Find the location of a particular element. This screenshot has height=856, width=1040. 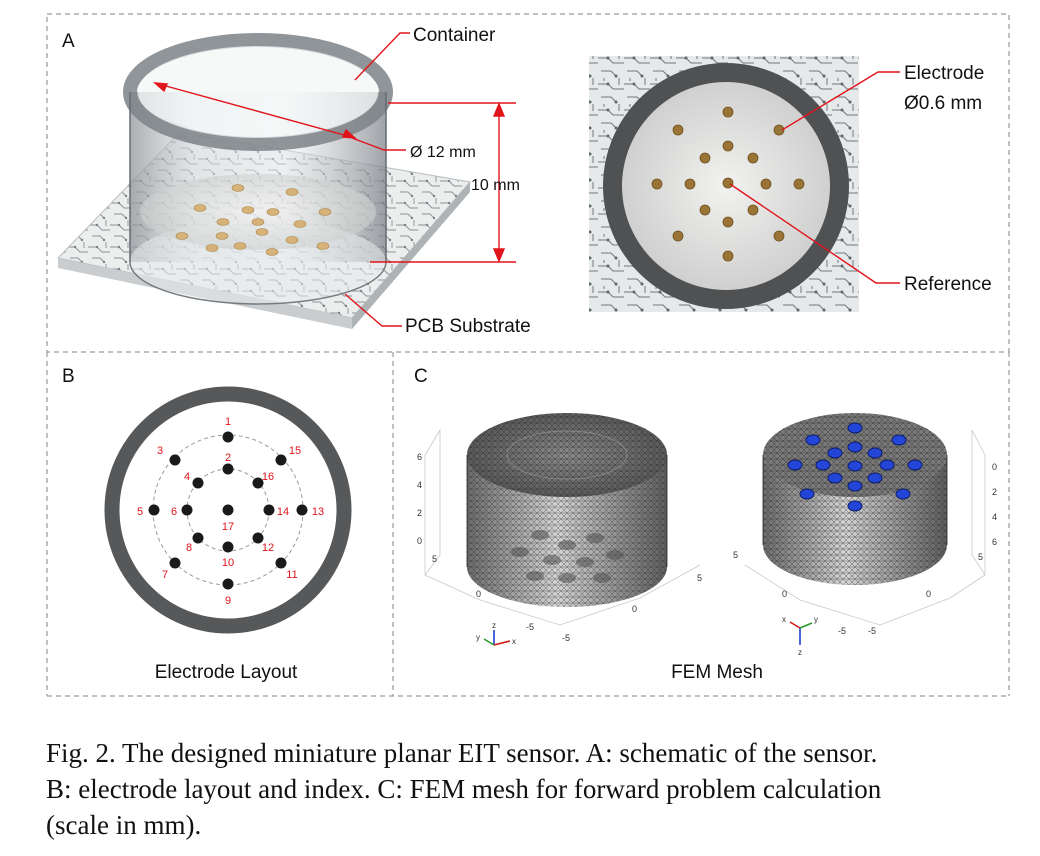

panel-c-title: FEM Mesh is located at coordinates (717, 672).